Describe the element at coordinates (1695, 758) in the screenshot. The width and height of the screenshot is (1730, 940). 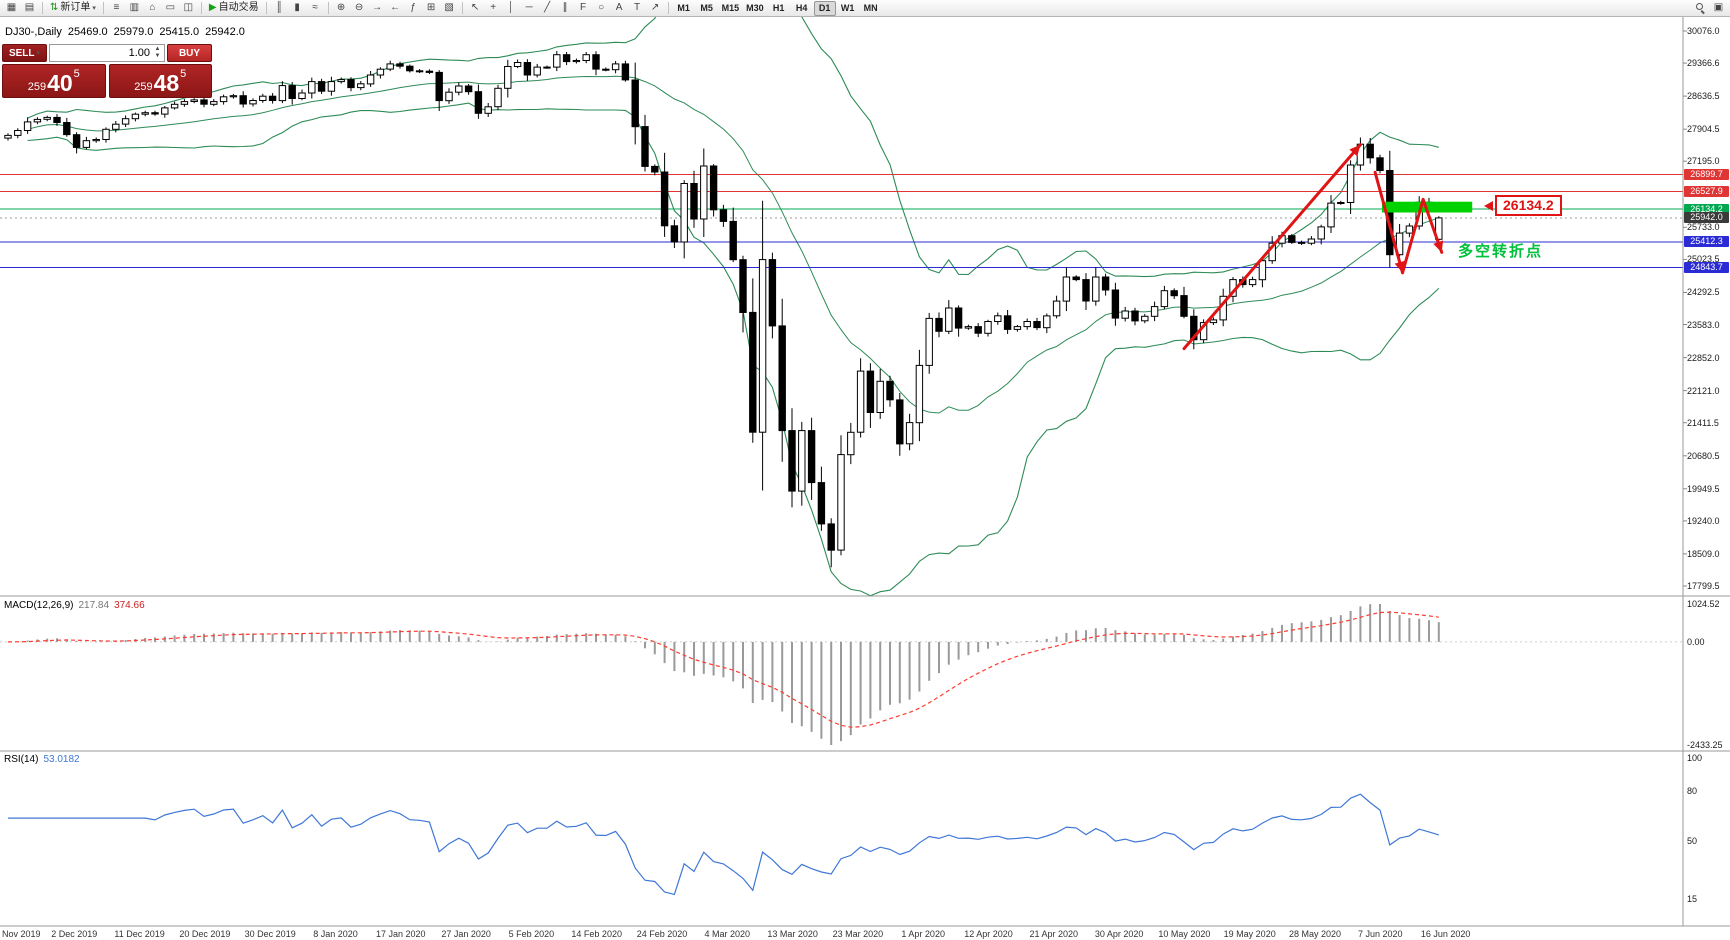
I see `rsi-axis-label: 100` at that location.